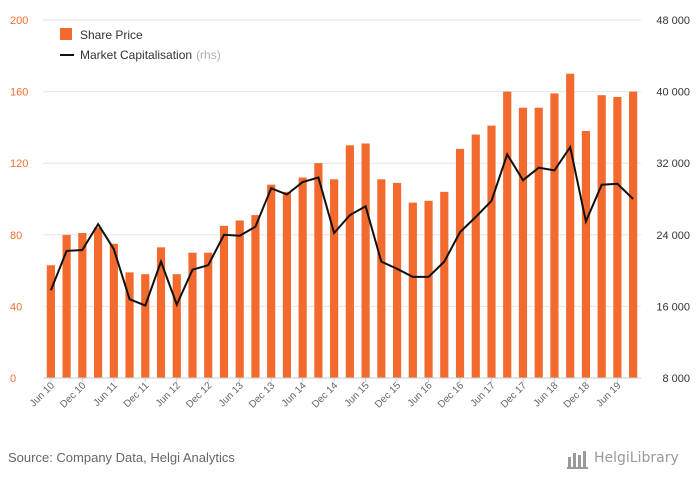 The width and height of the screenshot is (700, 483). What do you see at coordinates (73, 395) in the screenshot?
I see `x-tick-label: Dec 10` at bounding box center [73, 395].